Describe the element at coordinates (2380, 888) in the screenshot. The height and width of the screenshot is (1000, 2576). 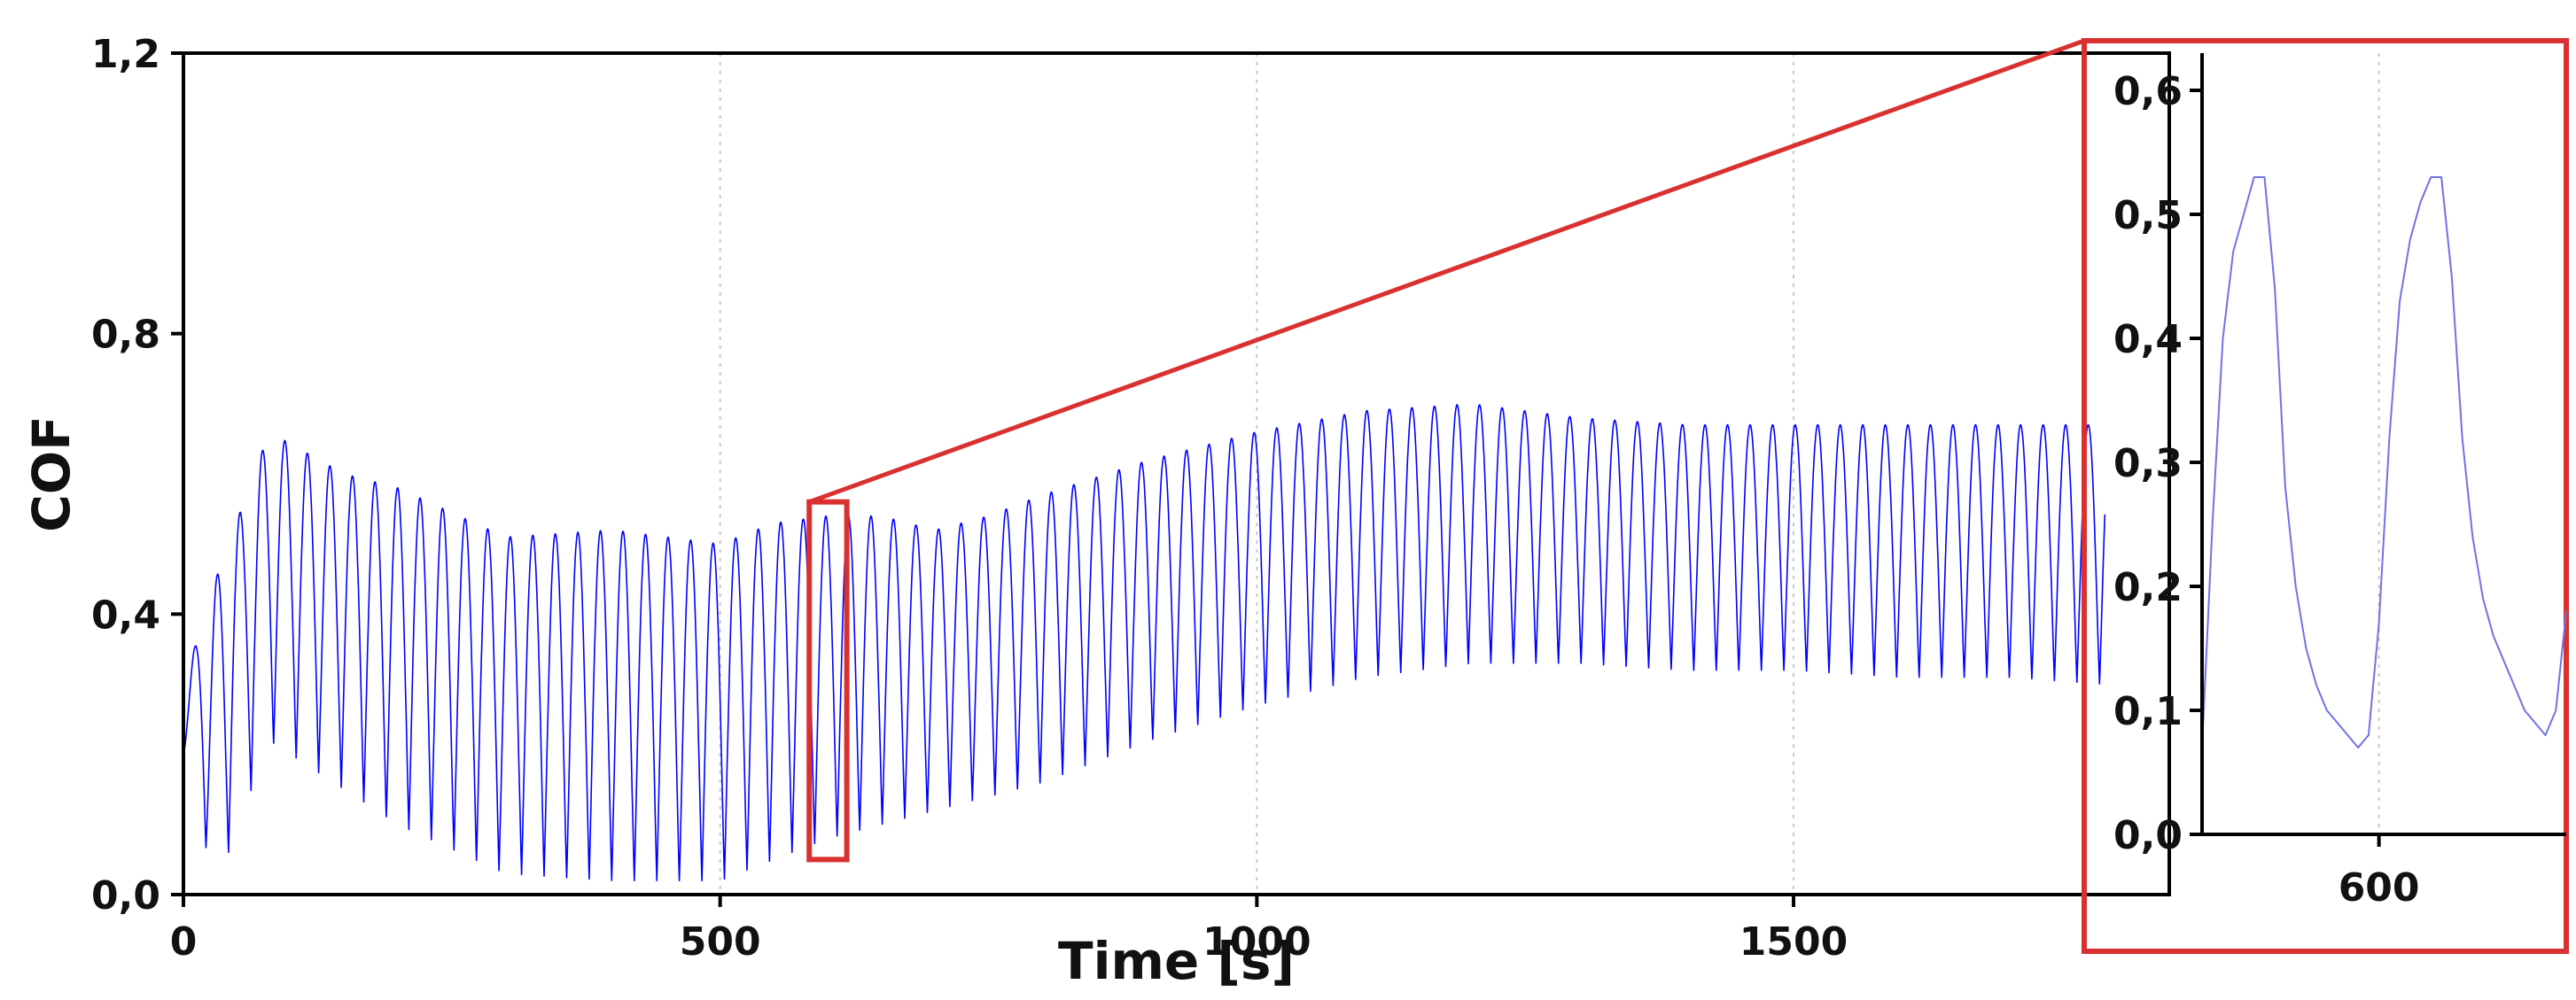
I see `inset-x-tick-label: 600` at that location.